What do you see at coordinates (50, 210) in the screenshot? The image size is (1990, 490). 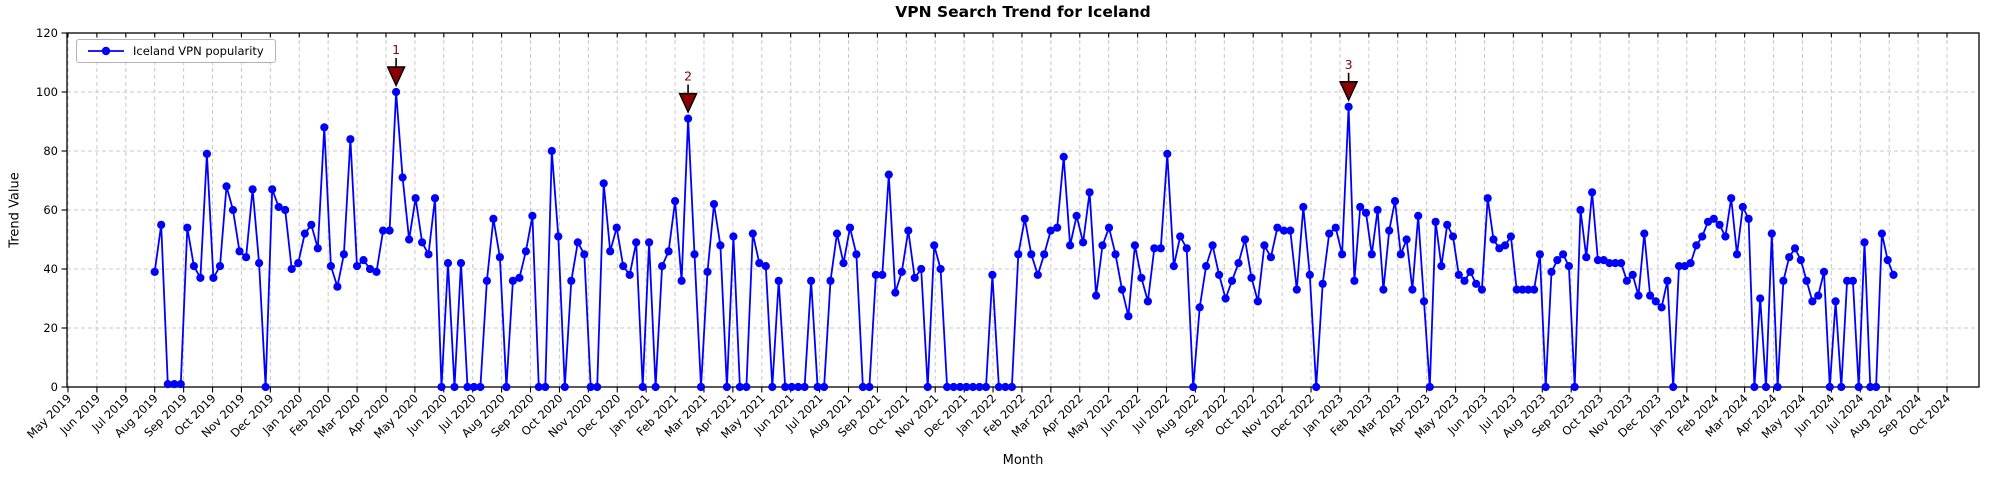 I see `y-tick-label: 60` at bounding box center [50, 210].